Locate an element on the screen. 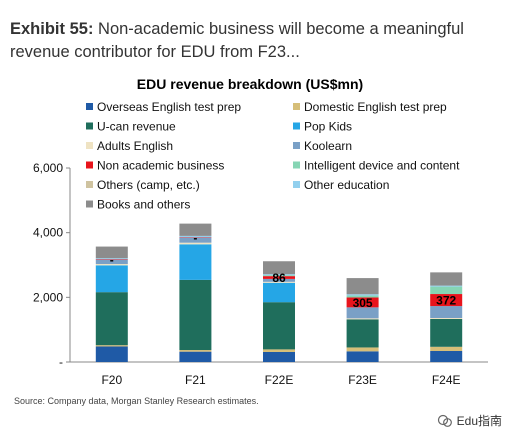 The image size is (514, 444). x-axis-labels: F20 F21 F22E F23E F24E is located at coordinates (280, 380).